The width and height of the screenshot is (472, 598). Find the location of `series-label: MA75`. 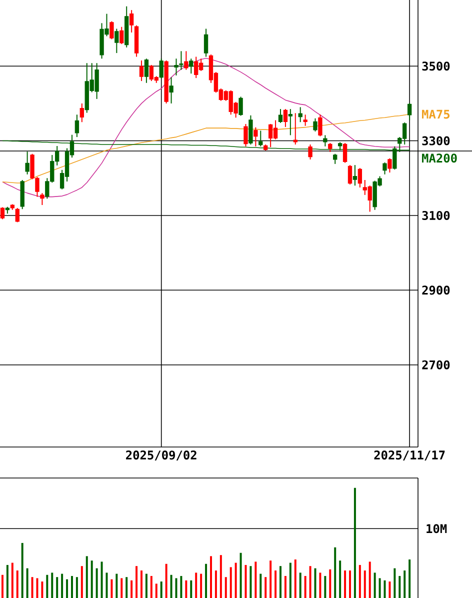

series-label: MA75 is located at coordinates (436, 114).